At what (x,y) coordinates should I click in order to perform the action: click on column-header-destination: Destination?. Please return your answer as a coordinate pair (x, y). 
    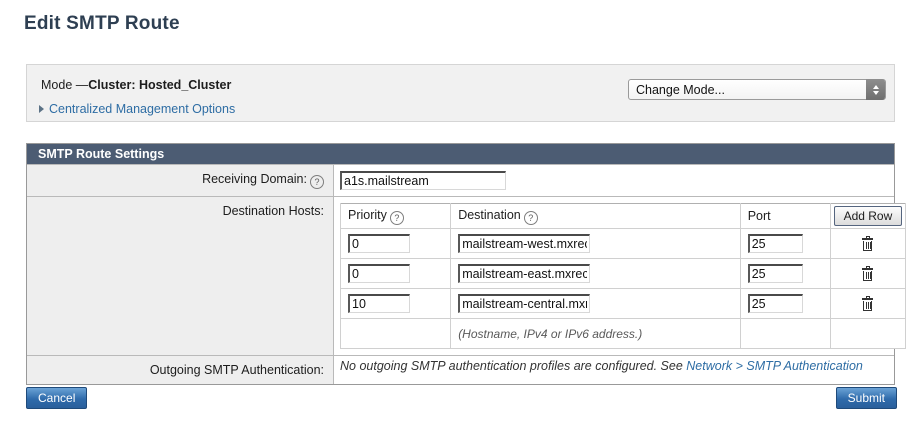
    Looking at the image, I should click on (595, 216).